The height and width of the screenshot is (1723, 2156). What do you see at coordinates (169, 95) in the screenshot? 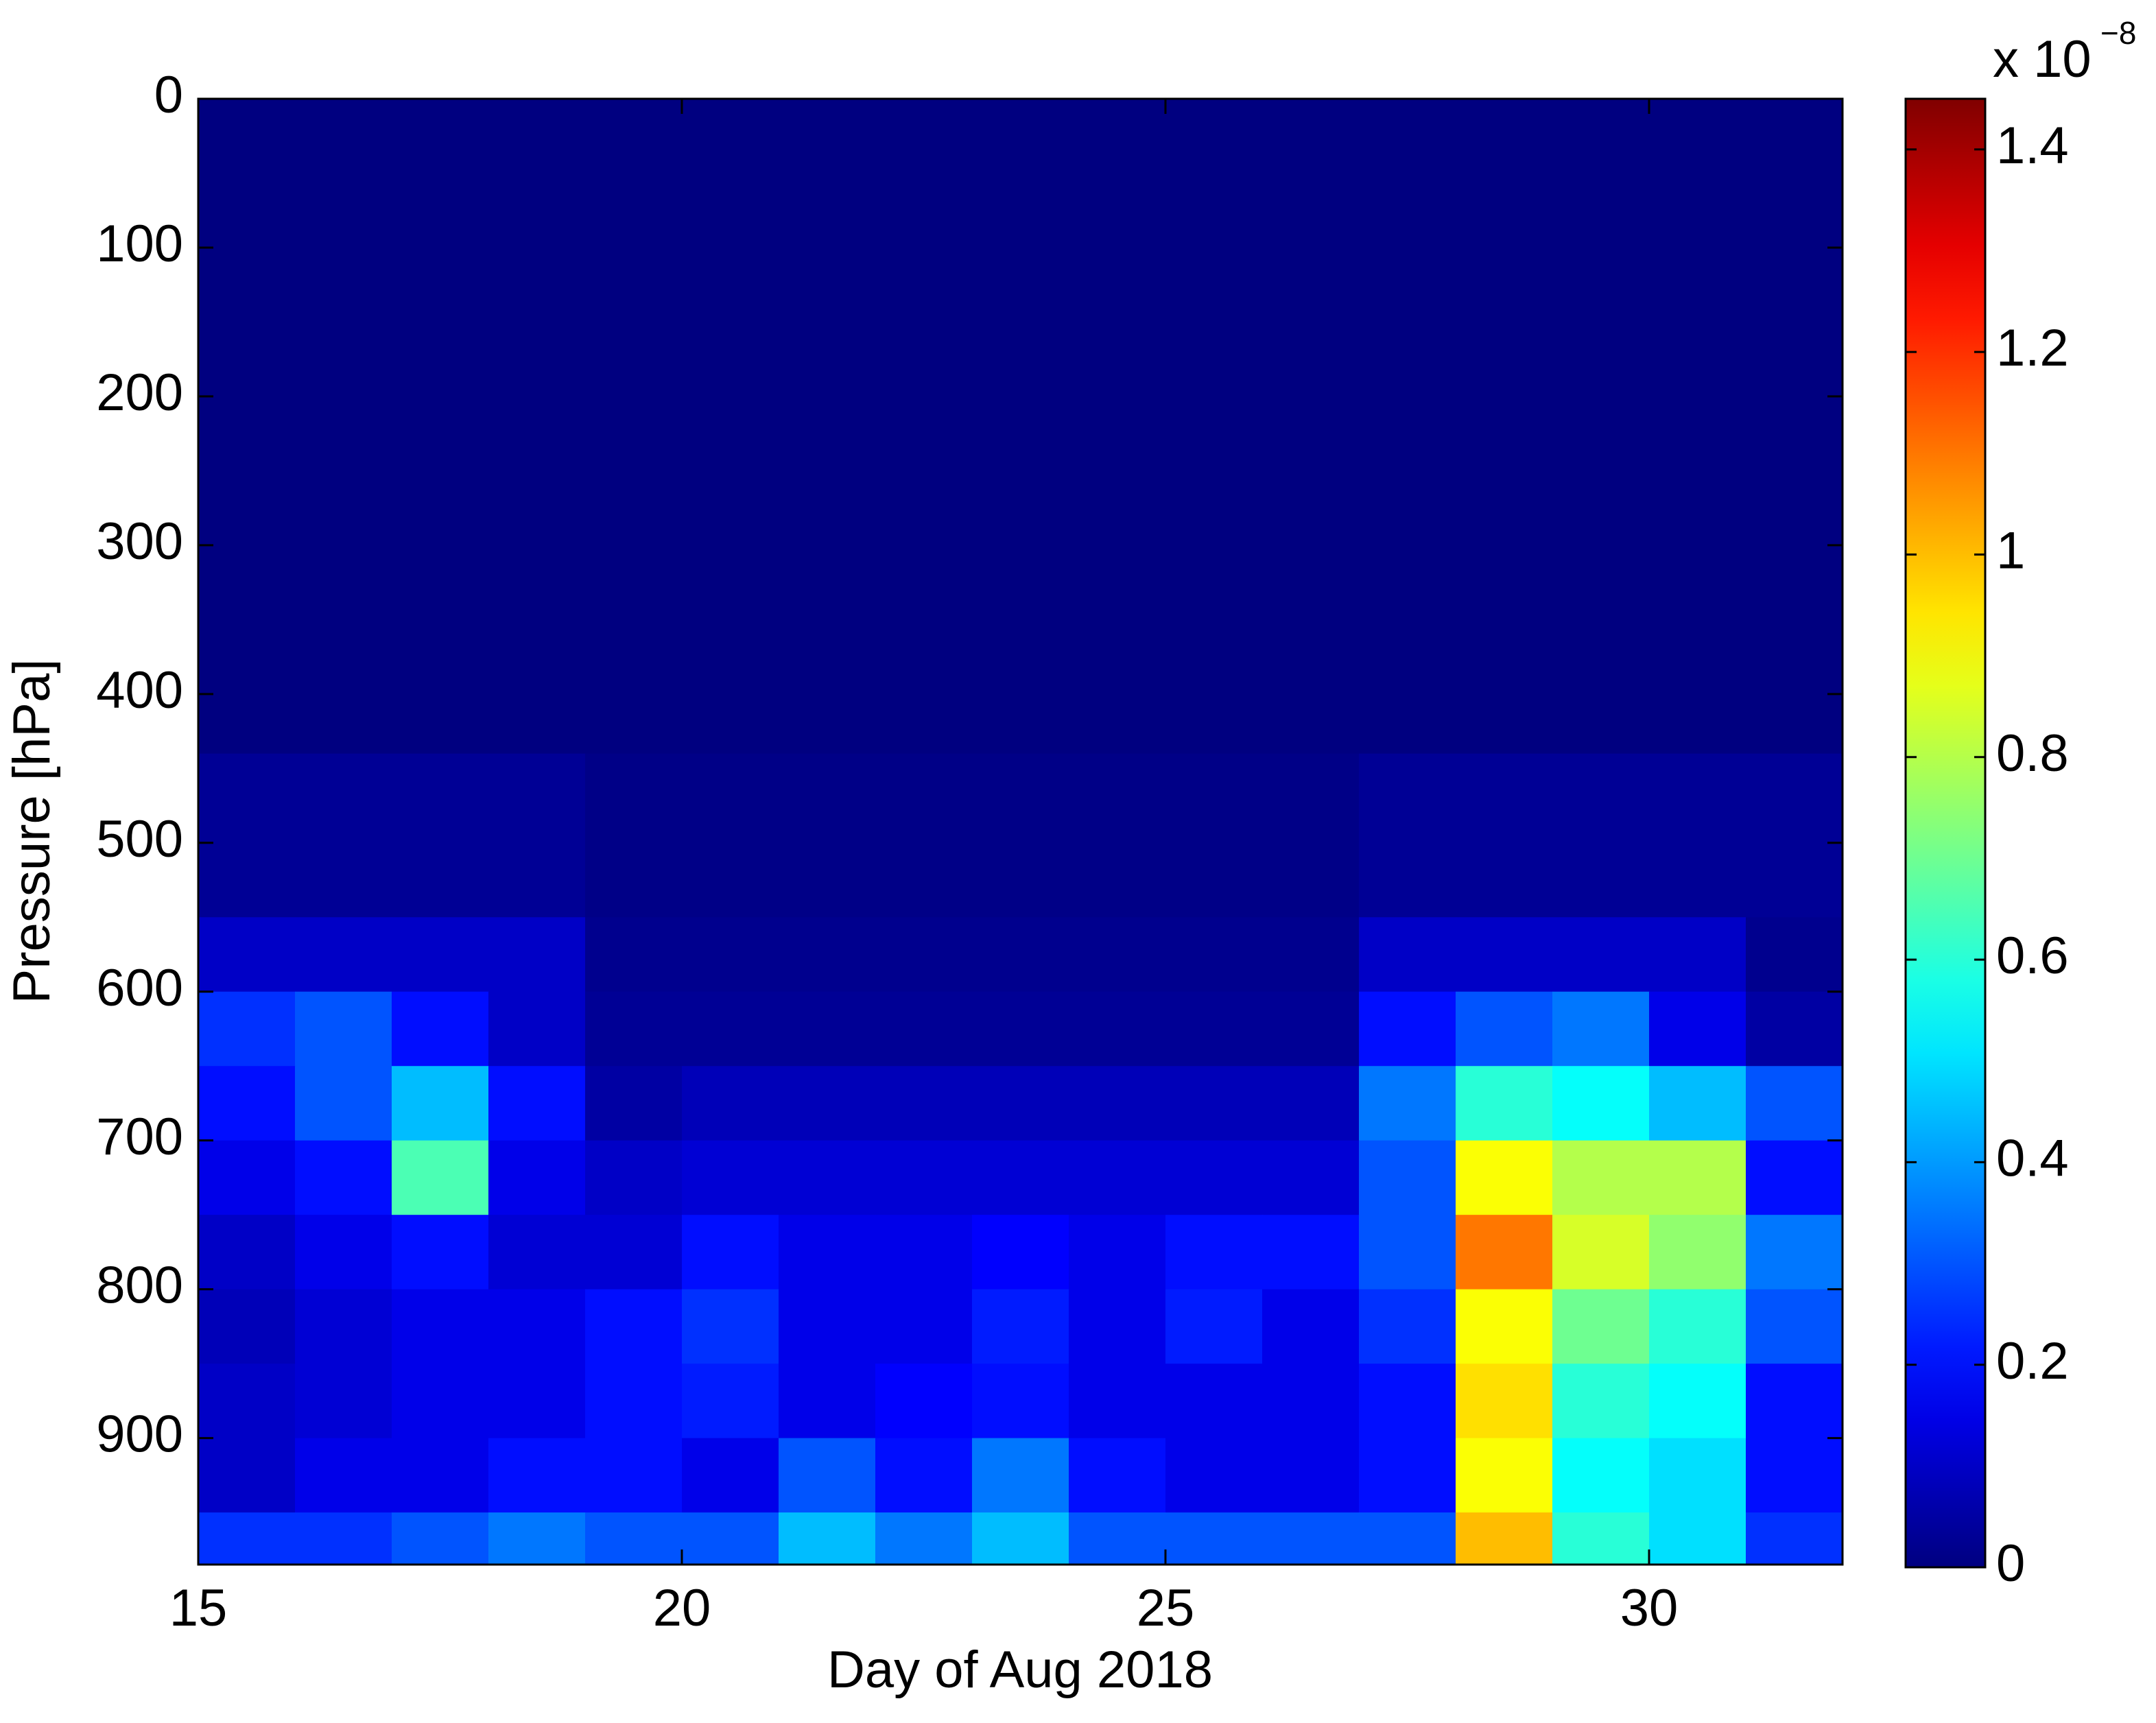
I see `y-tick-label: 0` at bounding box center [169, 95].